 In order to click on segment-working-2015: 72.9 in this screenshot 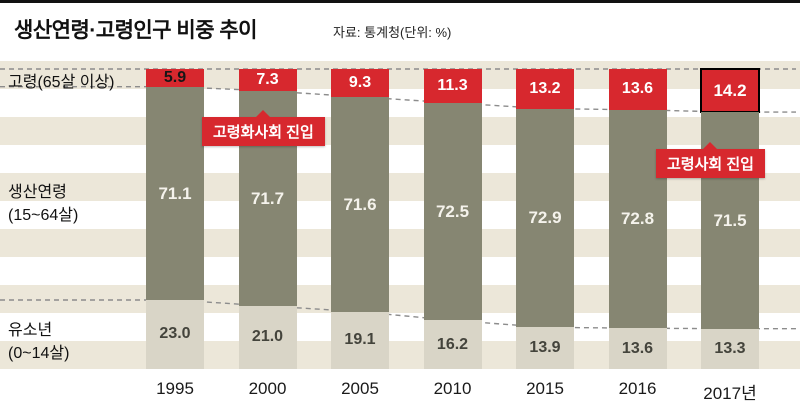, I will do `click(545, 218)`.